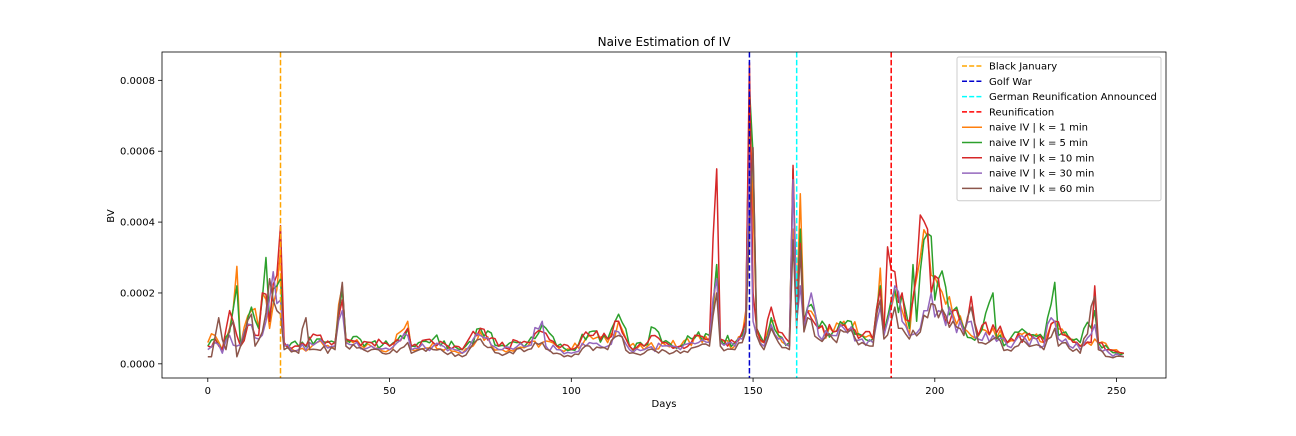 The height and width of the screenshot is (436, 1296). What do you see at coordinates (137, 293) in the screenshot?
I see `y-tick-label: 0.0002` at bounding box center [137, 293].